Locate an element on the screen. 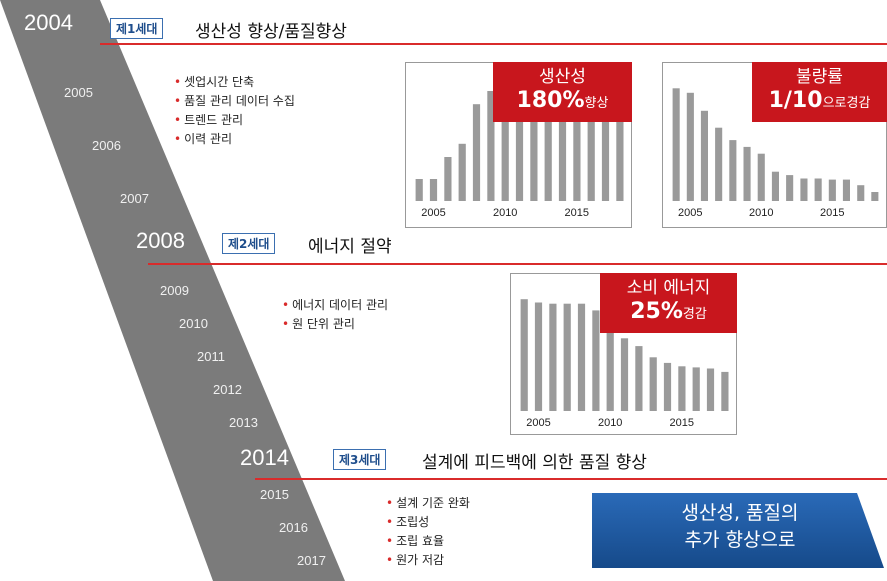 The image size is (887, 581). energy-callout-label: 소비 에너지 is located at coordinates (668, 288).